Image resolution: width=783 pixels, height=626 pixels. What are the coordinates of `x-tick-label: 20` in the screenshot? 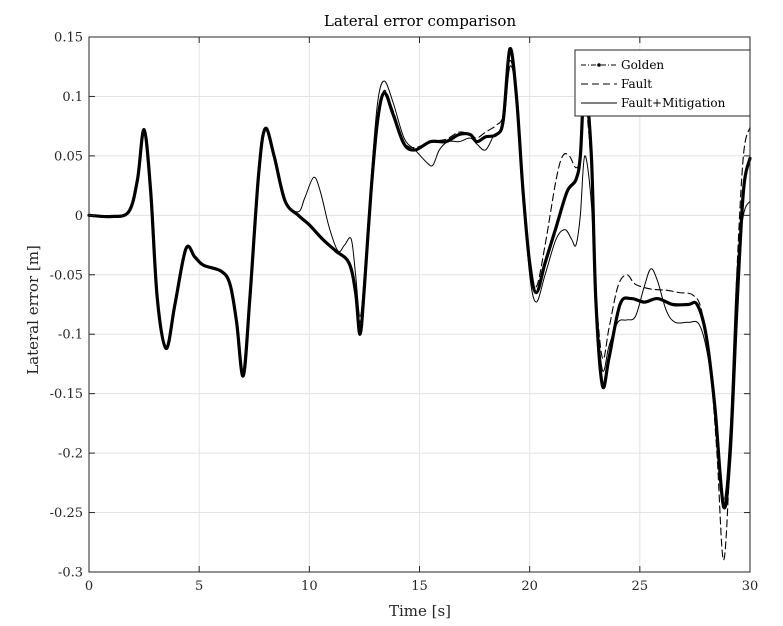 It's located at (529, 586).